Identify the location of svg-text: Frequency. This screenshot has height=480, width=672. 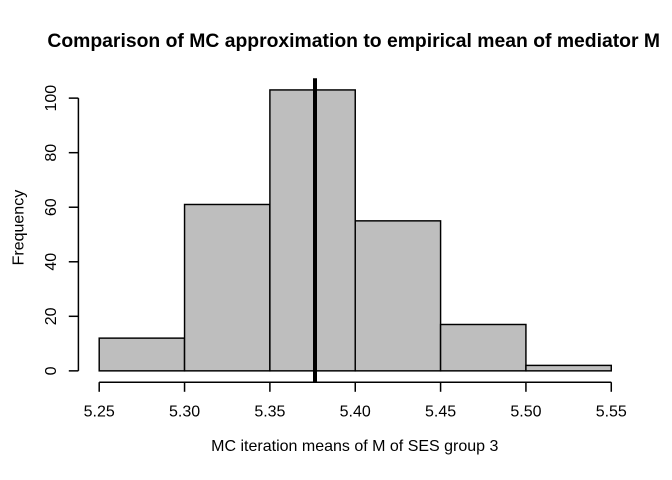
(19, 228).